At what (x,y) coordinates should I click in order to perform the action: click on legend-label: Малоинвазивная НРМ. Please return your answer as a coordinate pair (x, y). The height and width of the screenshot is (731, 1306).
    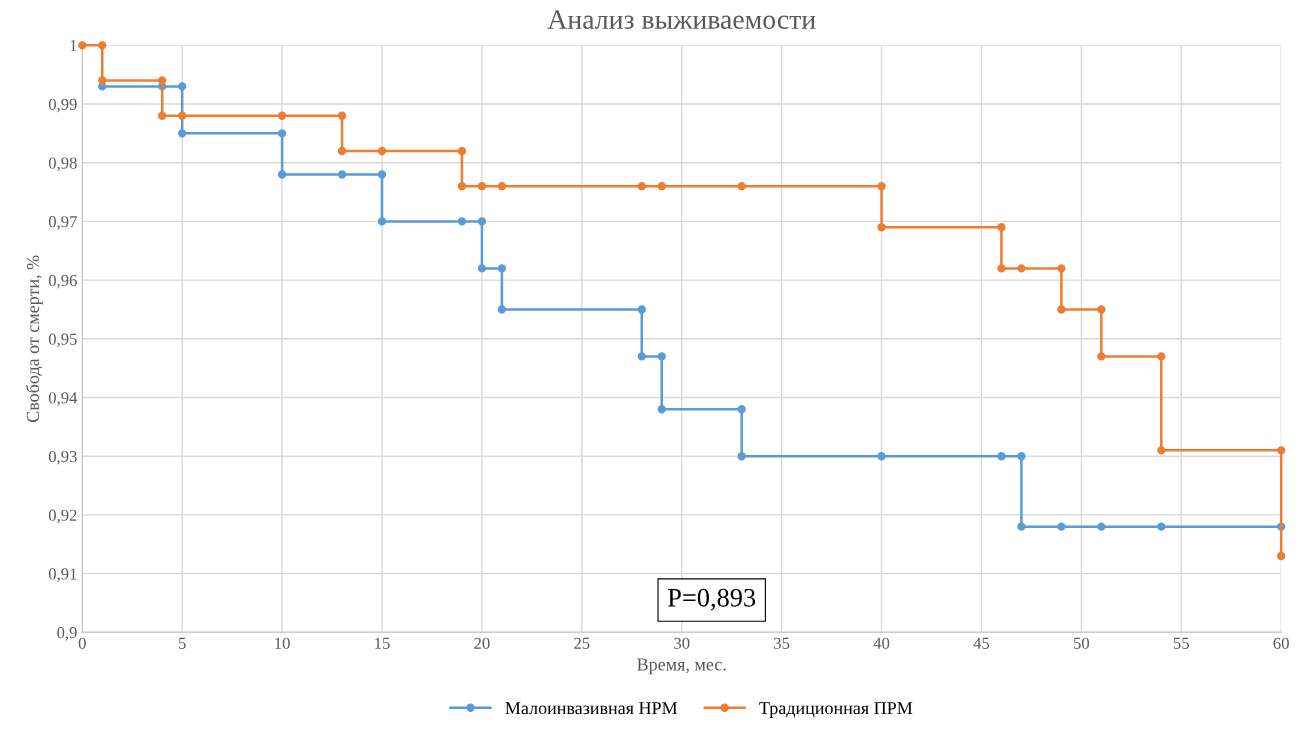
    Looking at the image, I should click on (591, 708).